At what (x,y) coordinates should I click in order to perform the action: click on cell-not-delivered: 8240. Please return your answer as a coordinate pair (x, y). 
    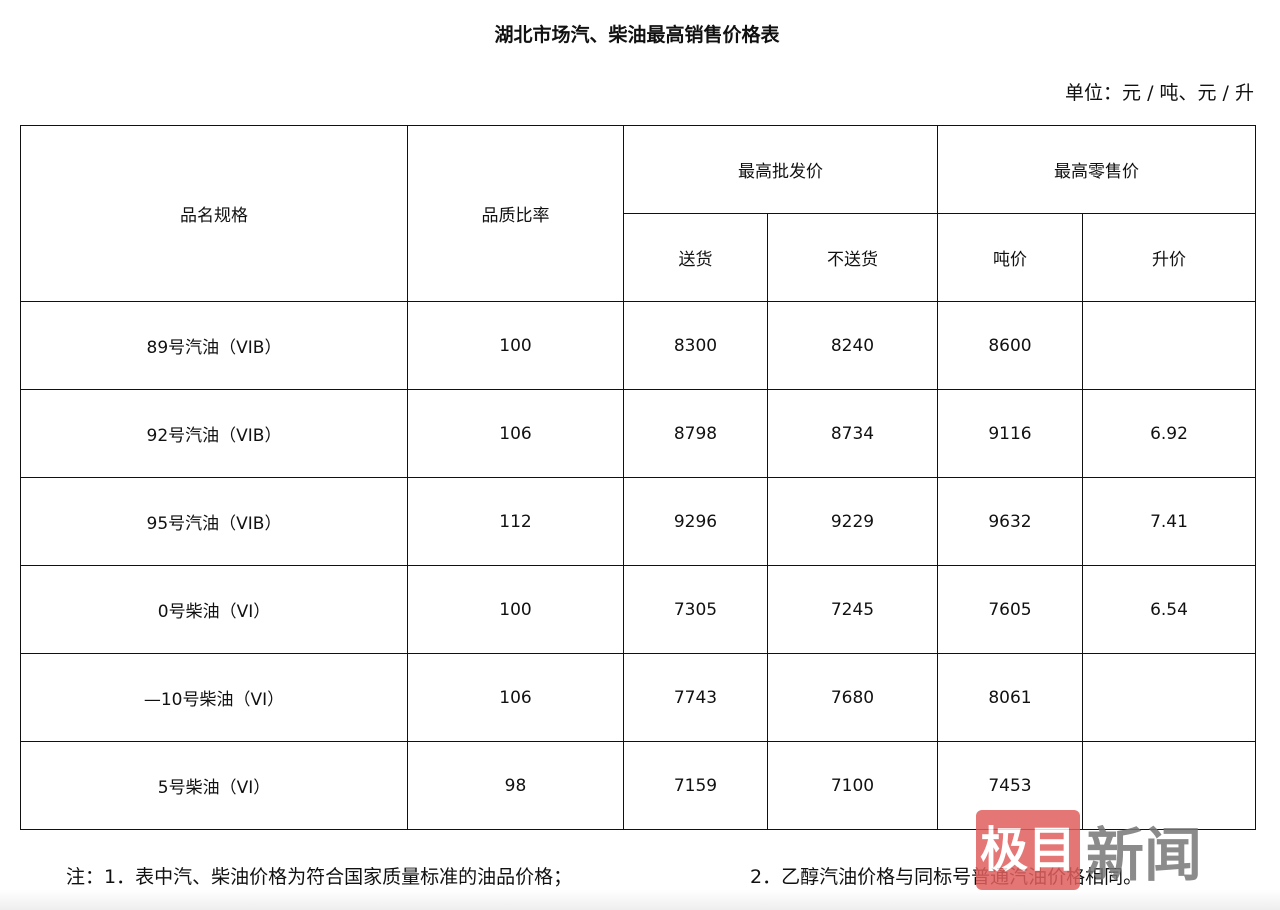
    Looking at the image, I should click on (852, 345).